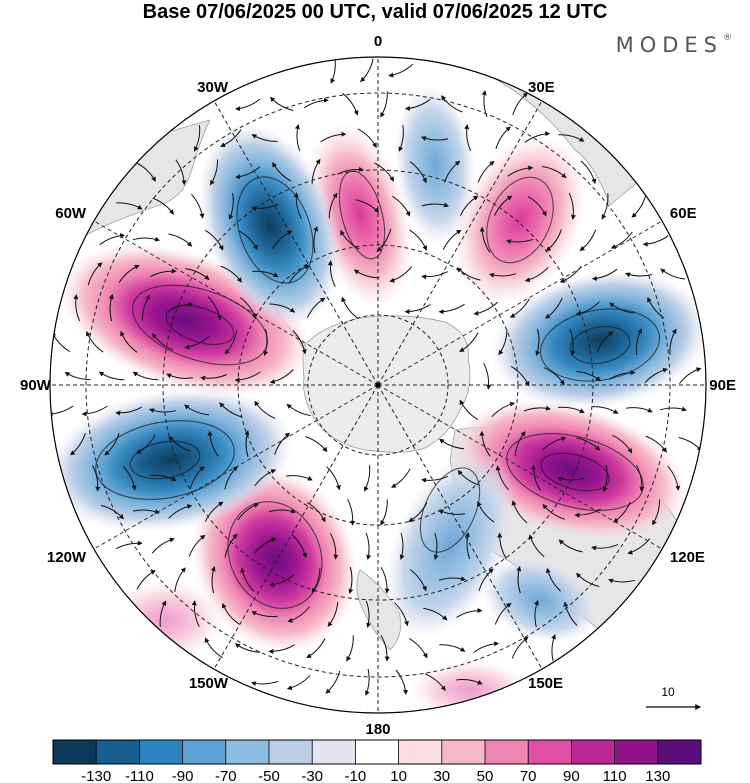  I want to click on colorbar-label: -130, so click(96, 775).